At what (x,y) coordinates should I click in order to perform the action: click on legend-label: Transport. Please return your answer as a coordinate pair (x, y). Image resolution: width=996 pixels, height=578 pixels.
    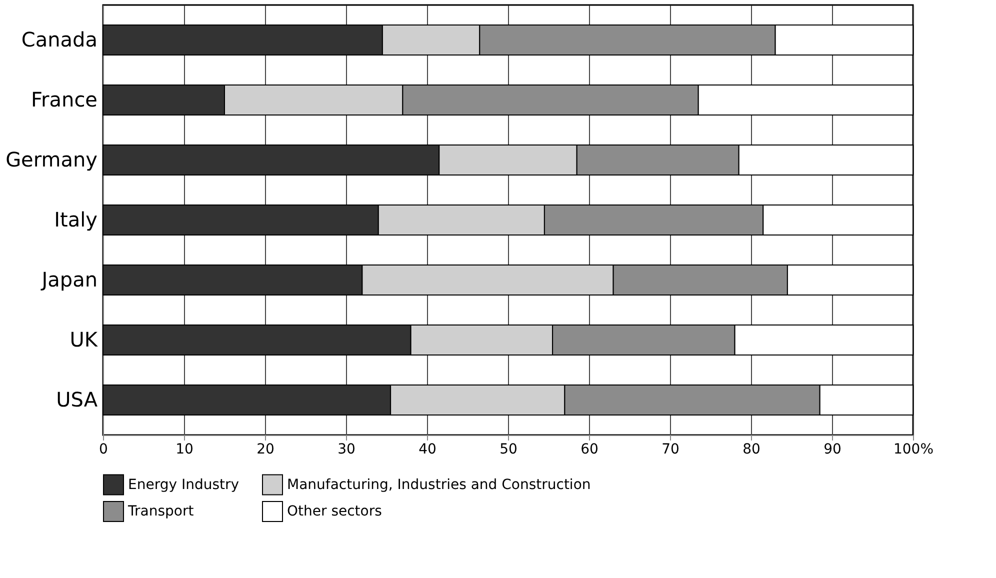
    Looking at the image, I should click on (160, 512).